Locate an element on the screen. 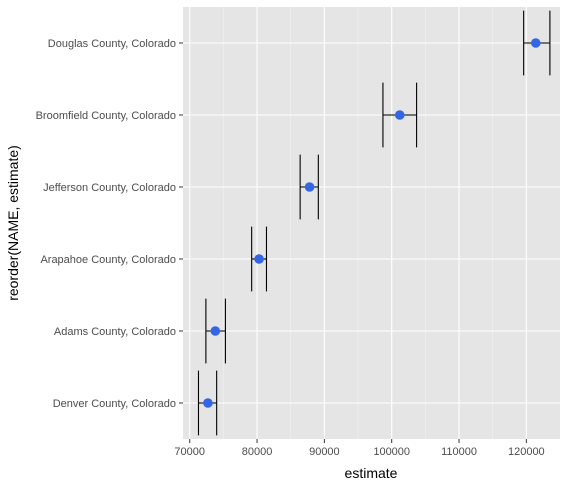  x-axis-title: estimate is located at coordinates (371, 473).